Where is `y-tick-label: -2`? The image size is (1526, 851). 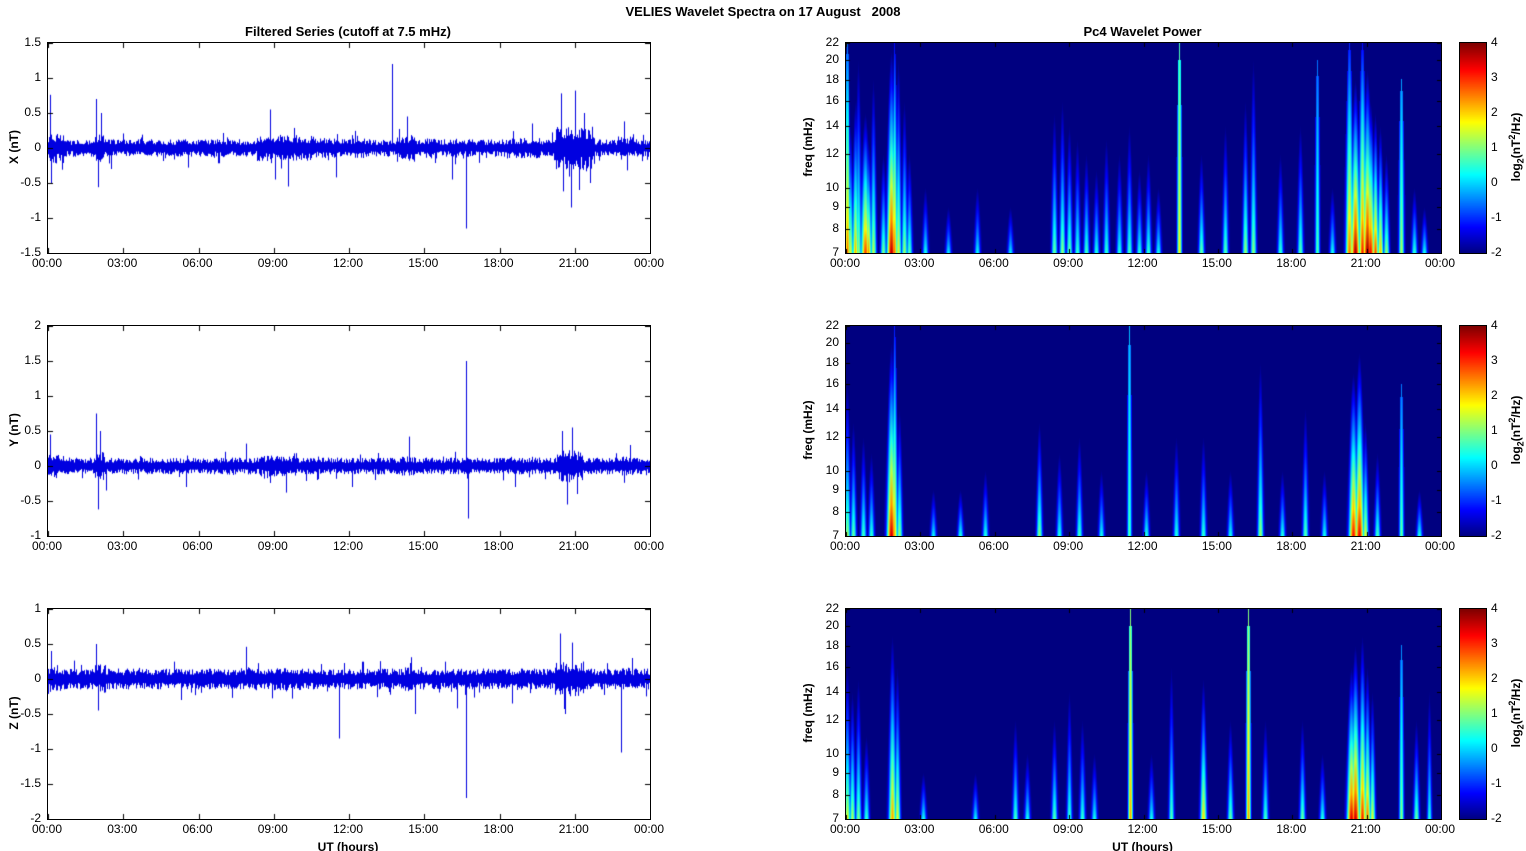 y-tick-label: -2 is located at coordinates (35, 818).